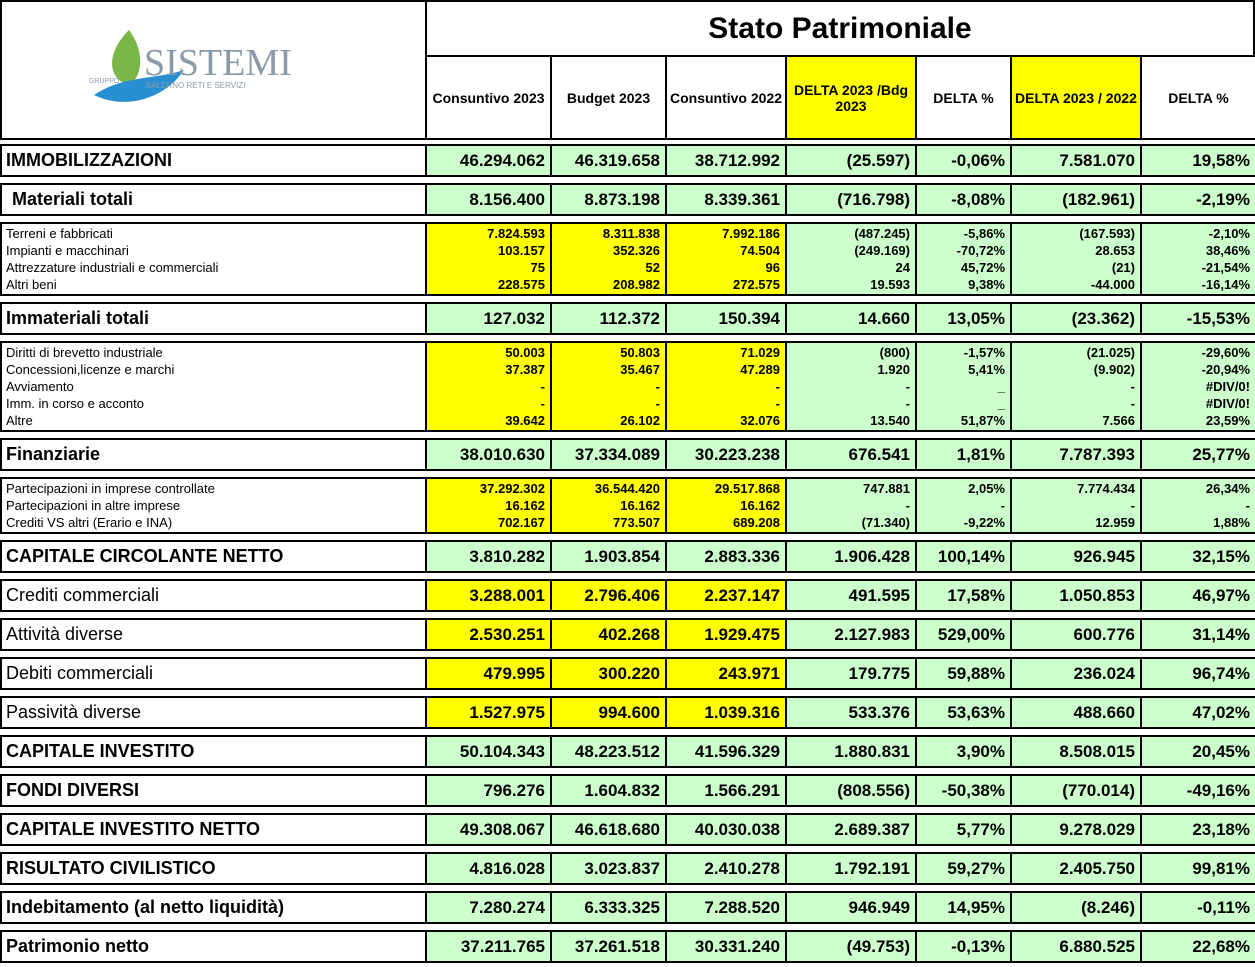 This screenshot has height=967, width=1255. Describe the element at coordinates (963, 556) in the screenshot. I see `cell-value: 100,14%` at that location.